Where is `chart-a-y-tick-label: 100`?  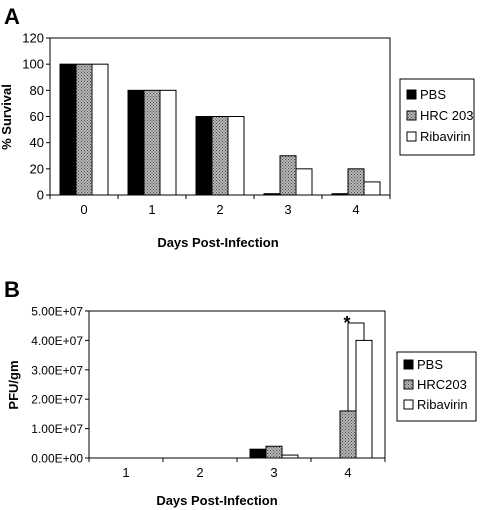 chart-a-y-tick-label: 100 is located at coordinates (33, 64).